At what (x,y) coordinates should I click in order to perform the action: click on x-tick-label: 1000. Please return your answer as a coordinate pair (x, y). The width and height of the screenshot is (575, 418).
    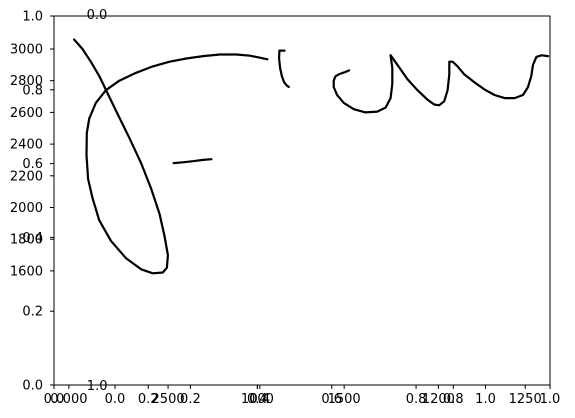
    Looking at the image, I should click on (257, 399).